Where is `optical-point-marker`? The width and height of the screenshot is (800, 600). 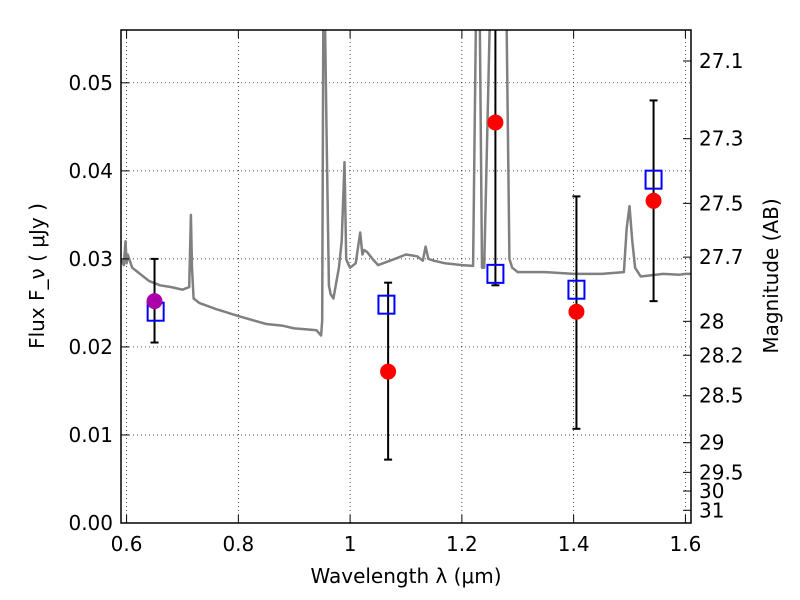 optical-point-marker is located at coordinates (154, 301).